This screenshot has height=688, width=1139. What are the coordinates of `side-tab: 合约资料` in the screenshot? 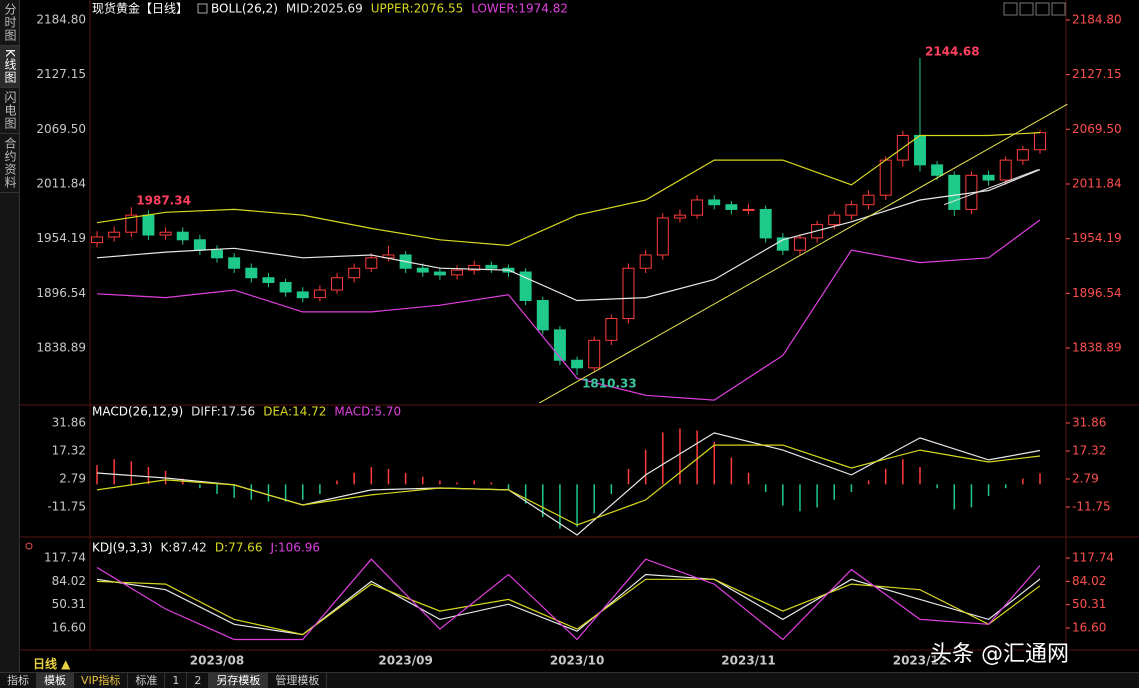 It's located at (9, 163).